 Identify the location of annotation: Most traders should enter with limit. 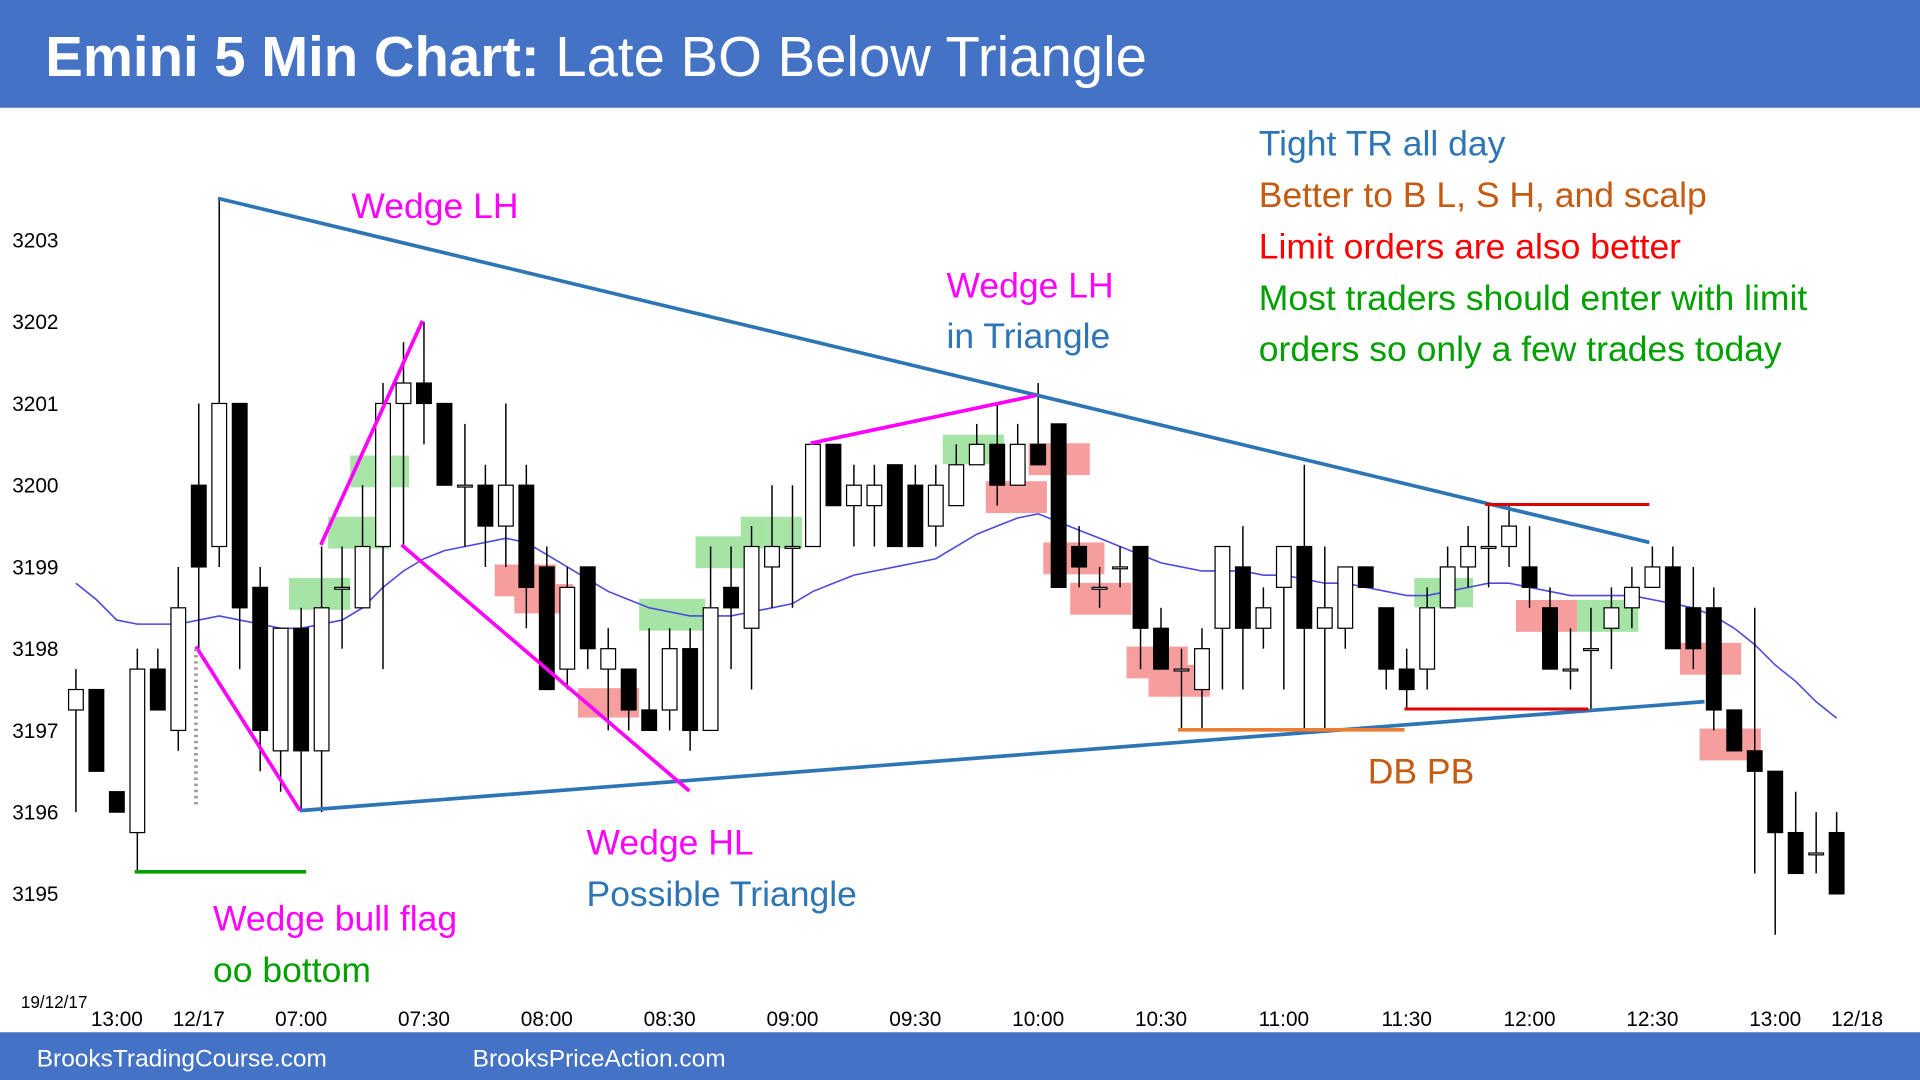
(1533, 298).